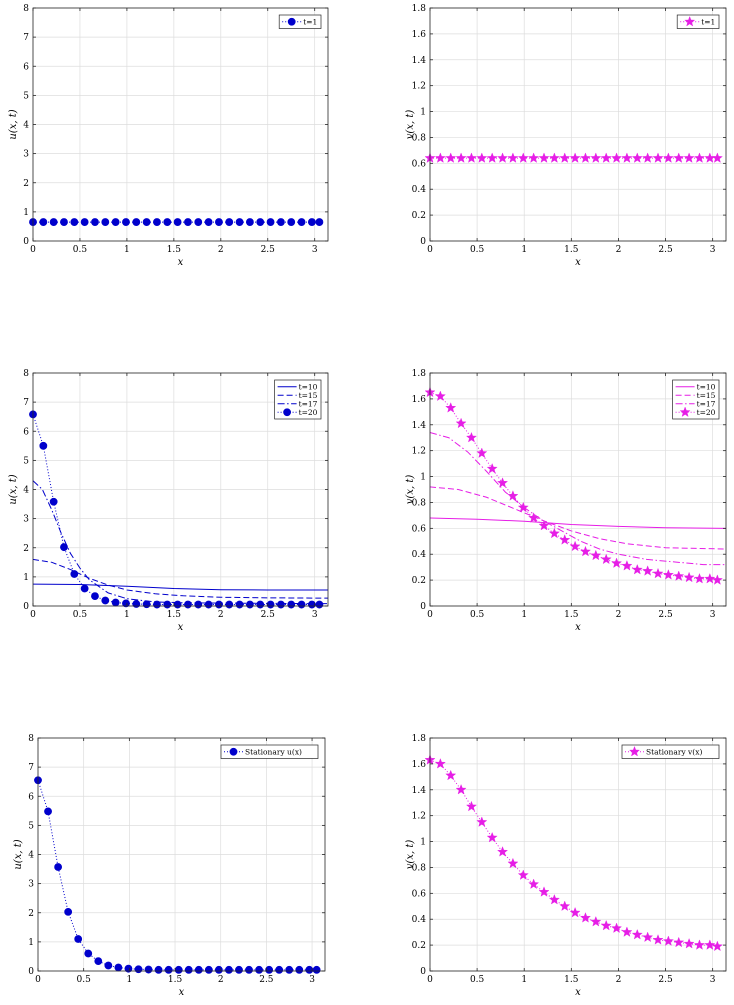 The width and height of the screenshot is (734, 1005). I want to click on x-axis-label: x, so click(182, 992).